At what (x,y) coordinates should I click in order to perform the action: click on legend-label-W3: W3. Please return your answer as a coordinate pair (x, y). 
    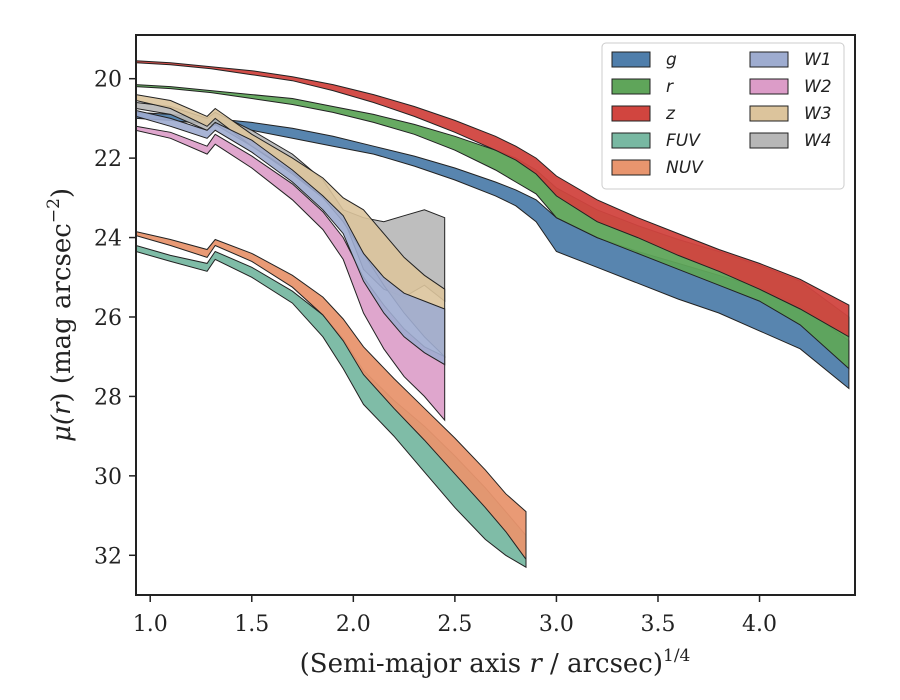
    Looking at the image, I should click on (818, 114).